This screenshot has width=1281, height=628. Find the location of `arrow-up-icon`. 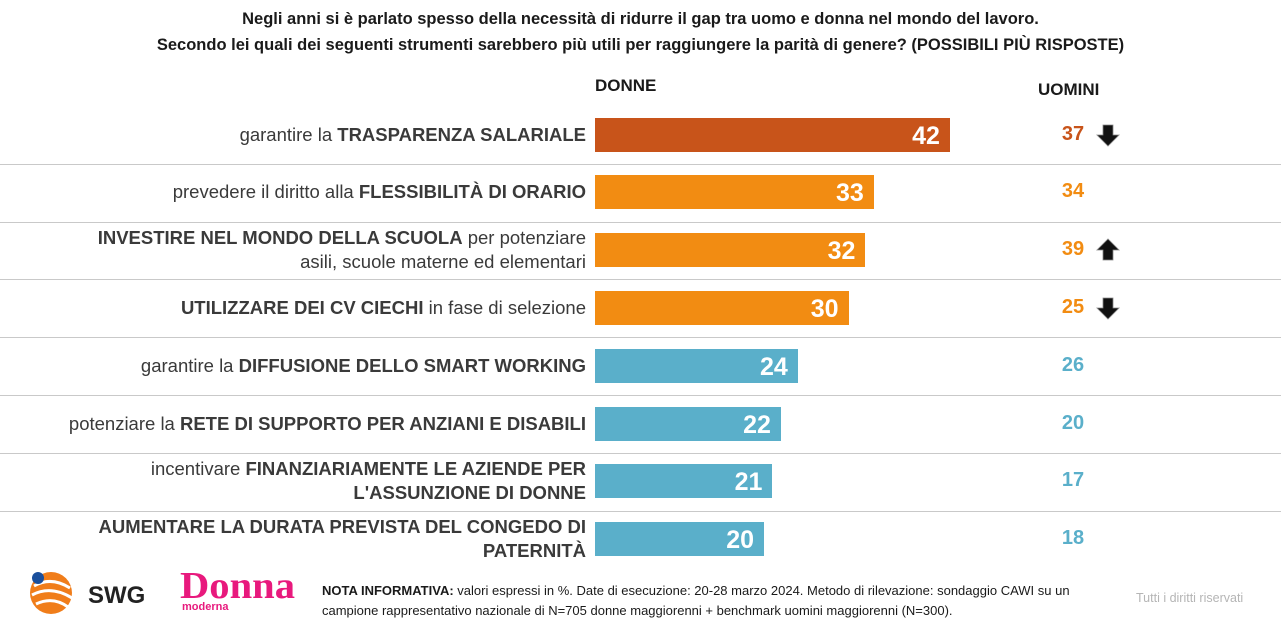

arrow-up-icon is located at coordinates (1108, 249).